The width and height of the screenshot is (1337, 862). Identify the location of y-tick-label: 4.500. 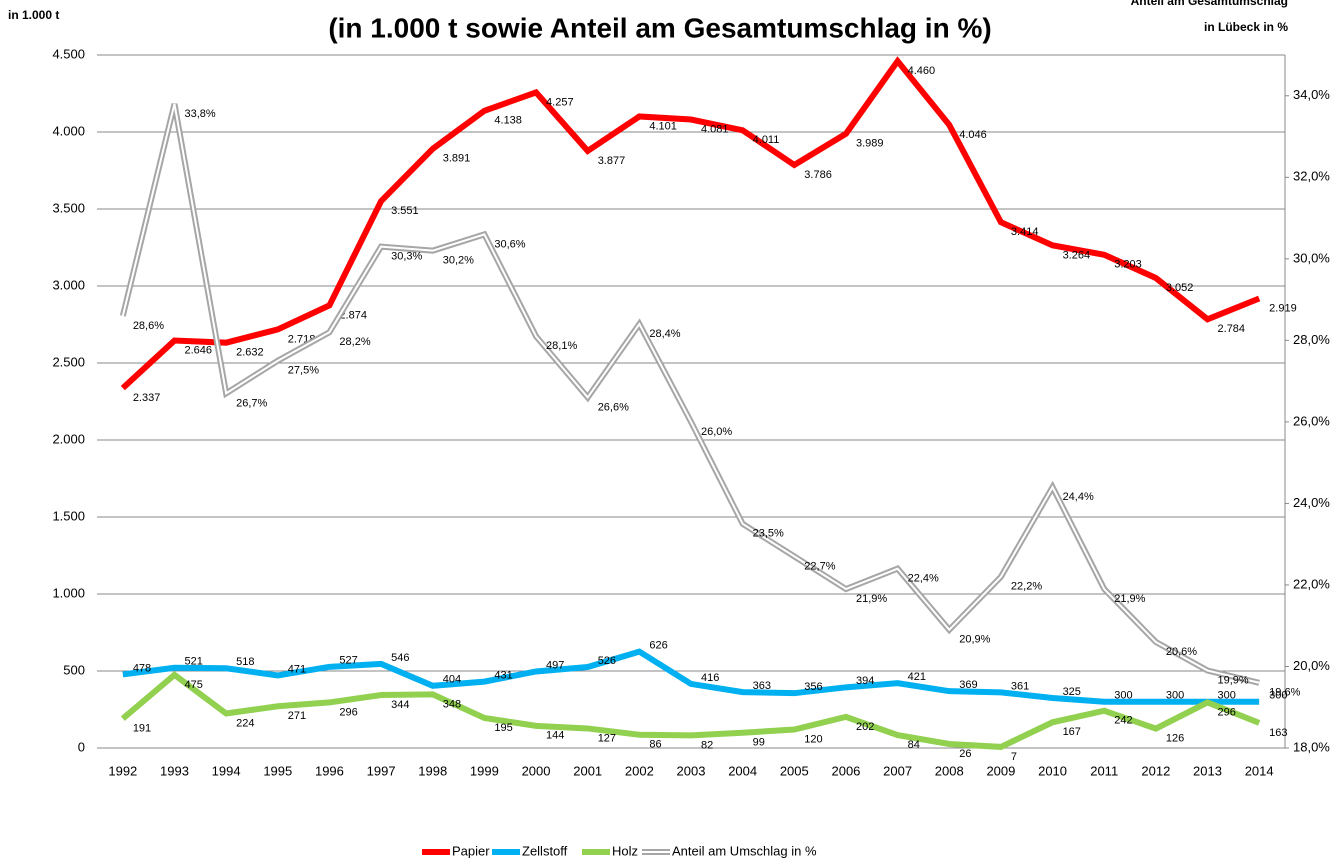
(68, 53).